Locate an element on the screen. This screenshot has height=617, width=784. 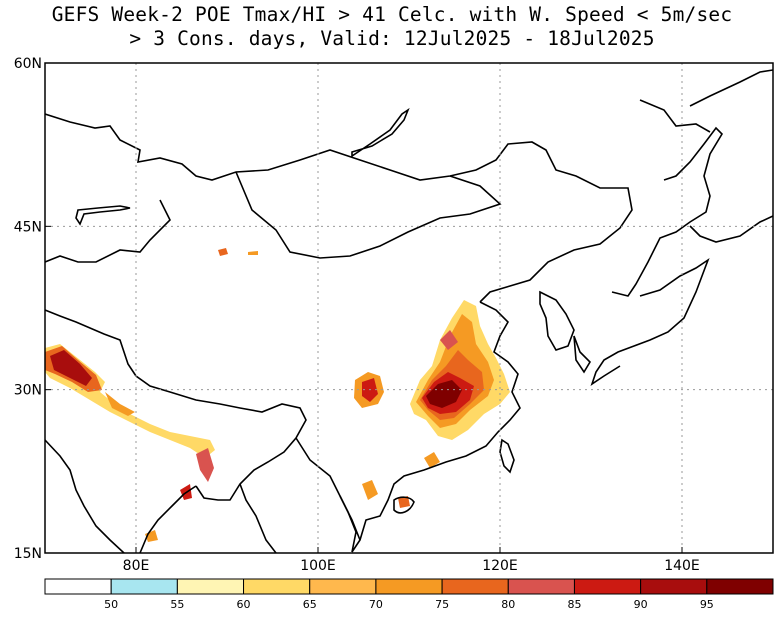
hainan-island is located at coordinates (404, 505).